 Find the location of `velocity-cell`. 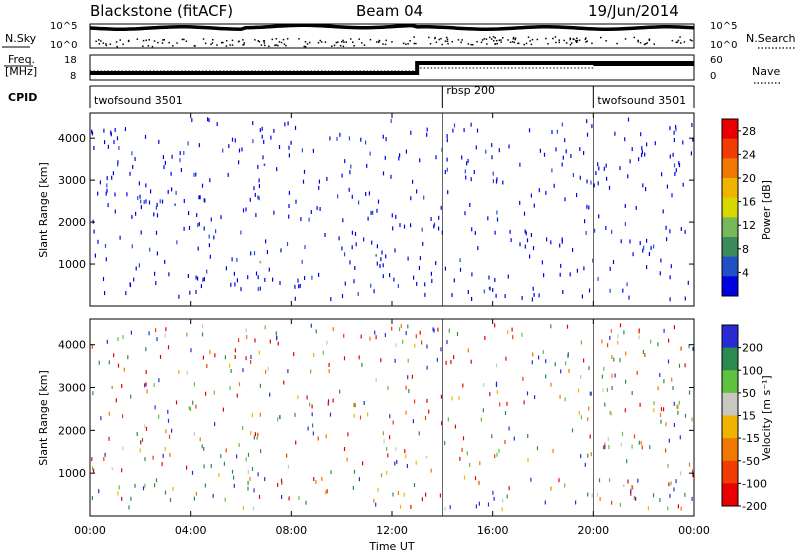

velocity-cell is located at coordinates (112, 387).